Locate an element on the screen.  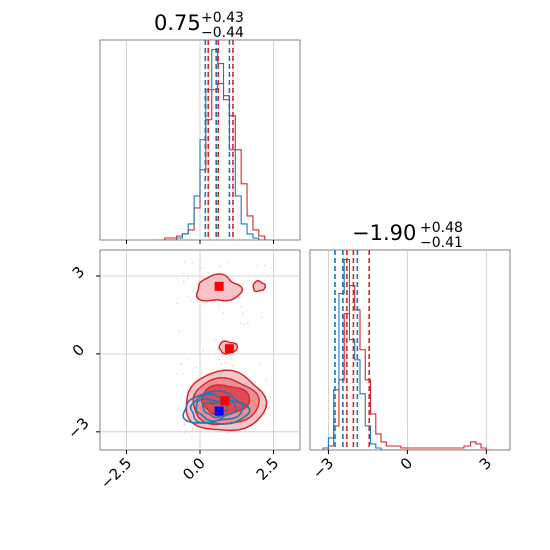
joint-tick-label-y-2: 3 is located at coordinates (78, 272).